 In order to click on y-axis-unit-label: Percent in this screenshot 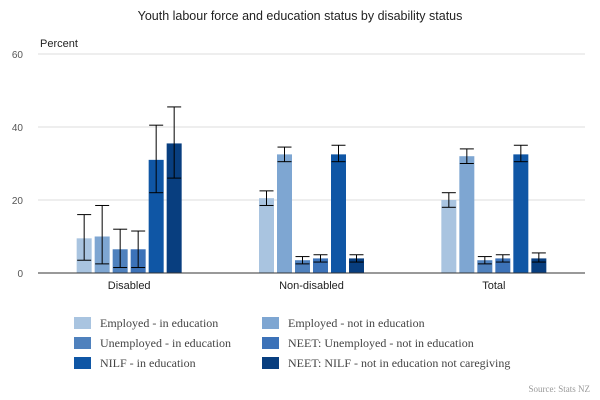, I will do `click(59, 44)`.